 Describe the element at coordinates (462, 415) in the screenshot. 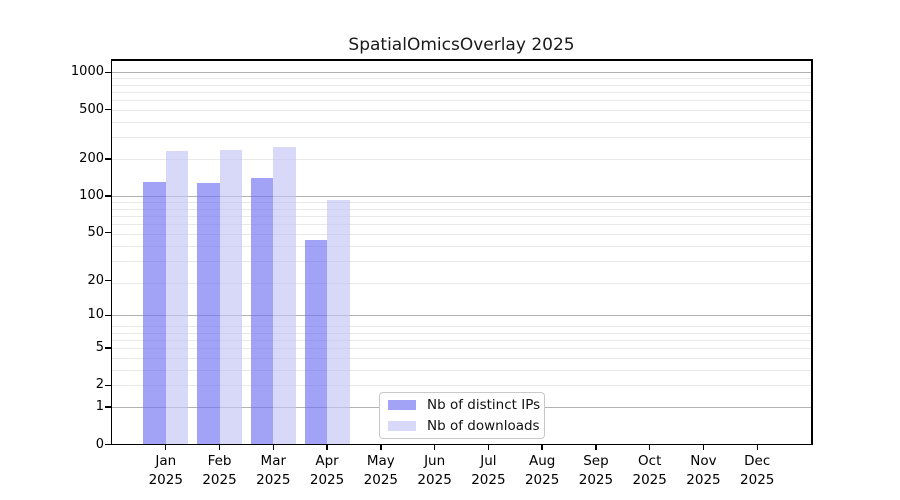

I see `legend: Nb of distinct IPs Nb of downloads` at that location.